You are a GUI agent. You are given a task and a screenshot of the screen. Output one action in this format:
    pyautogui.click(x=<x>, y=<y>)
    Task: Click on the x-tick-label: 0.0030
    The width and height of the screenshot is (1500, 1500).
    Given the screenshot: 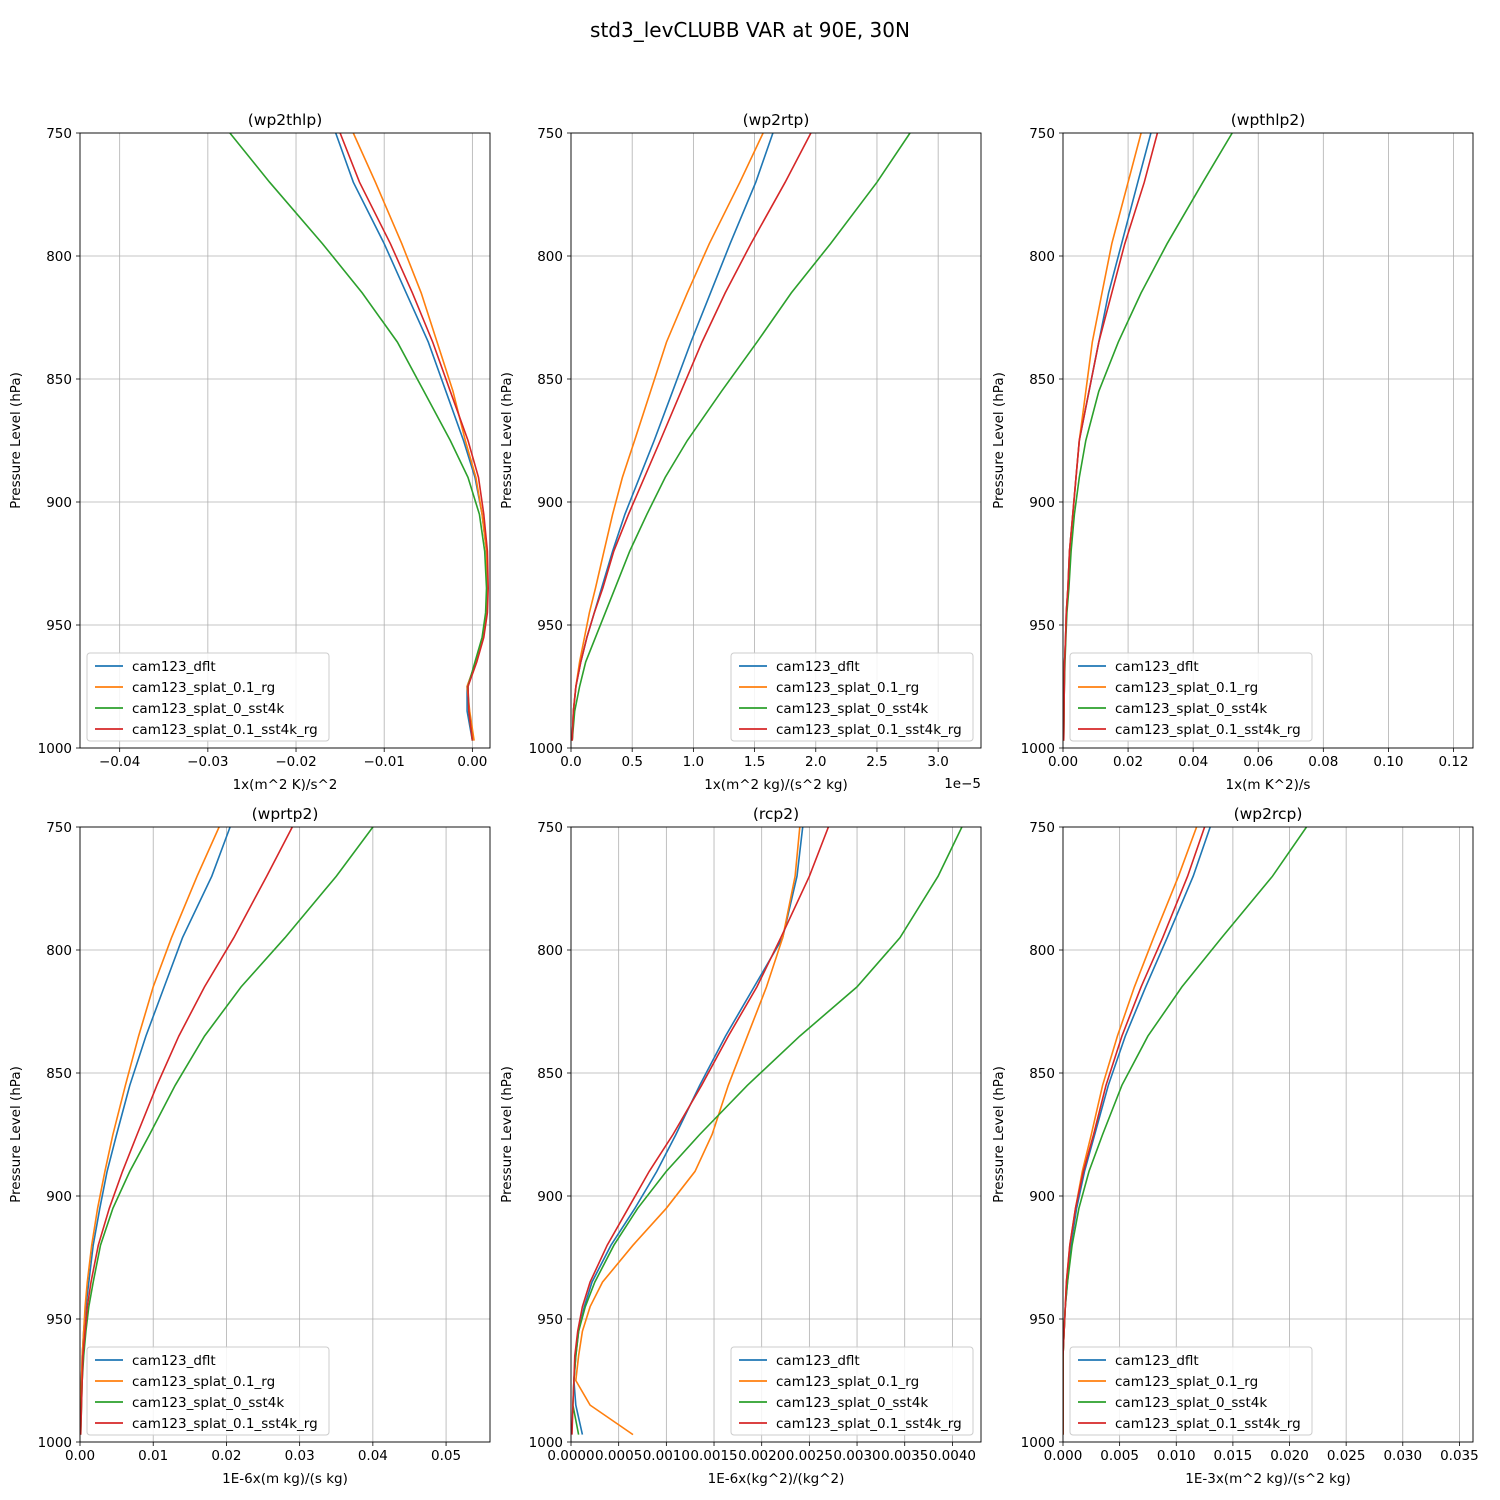 What is the action you would take?
    pyautogui.click(x=856, y=1456)
    